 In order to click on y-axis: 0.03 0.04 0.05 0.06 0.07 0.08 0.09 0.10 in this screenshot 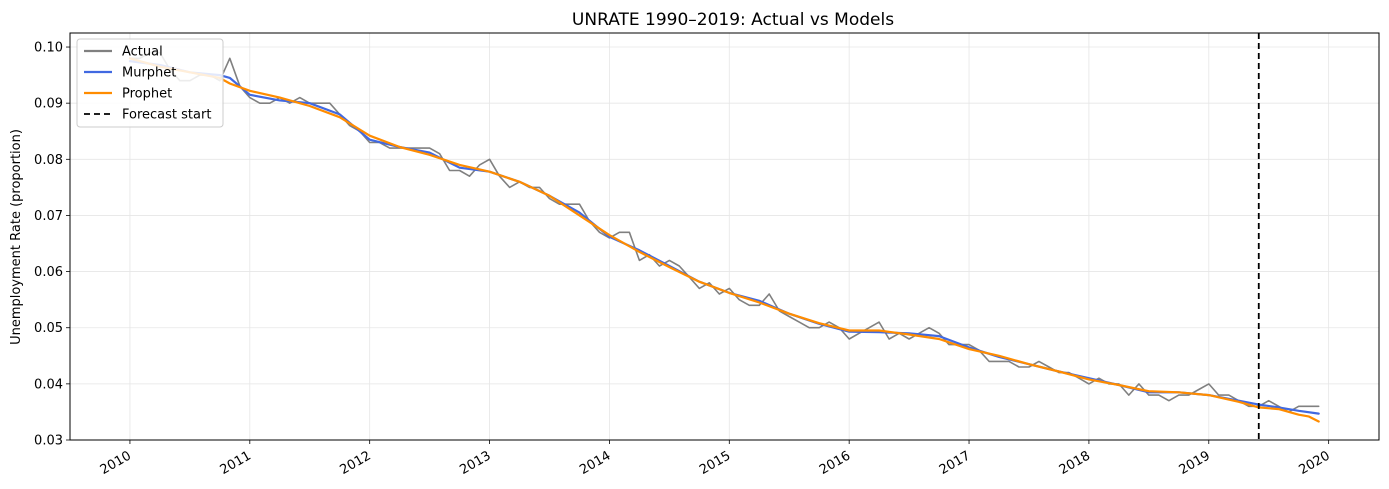, I will do `click(52, 245)`.